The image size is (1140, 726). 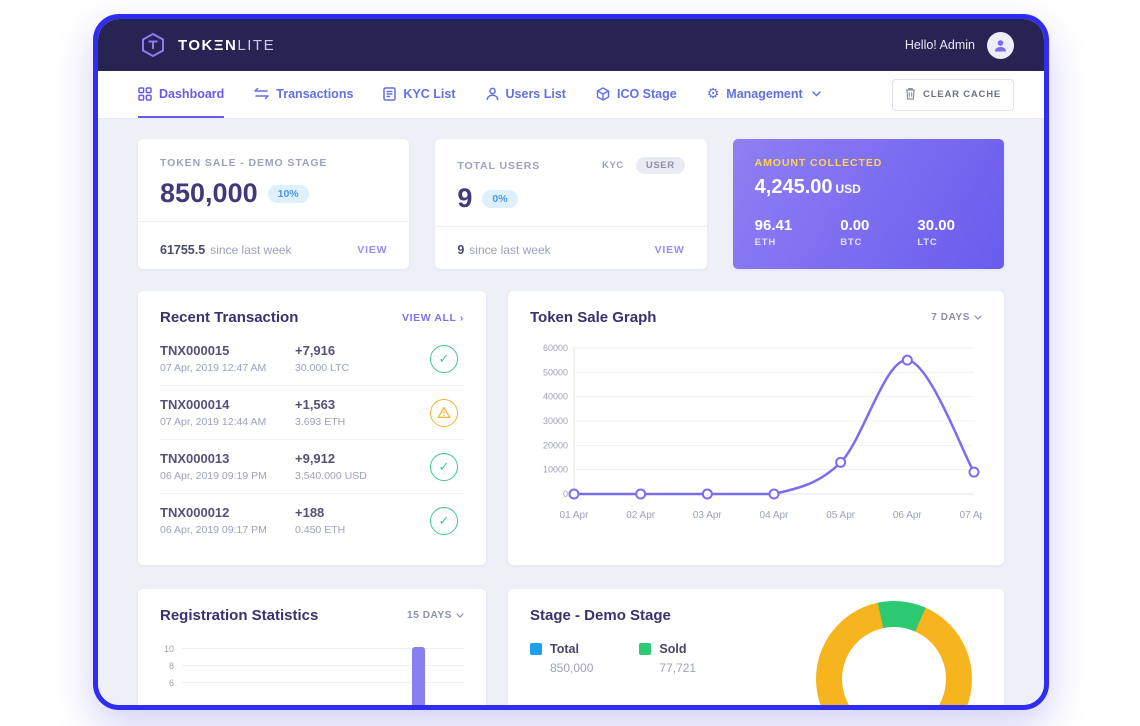 What do you see at coordinates (500, 198) in the screenshot?
I see `total-users-change-badge: 0%` at bounding box center [500, 198].